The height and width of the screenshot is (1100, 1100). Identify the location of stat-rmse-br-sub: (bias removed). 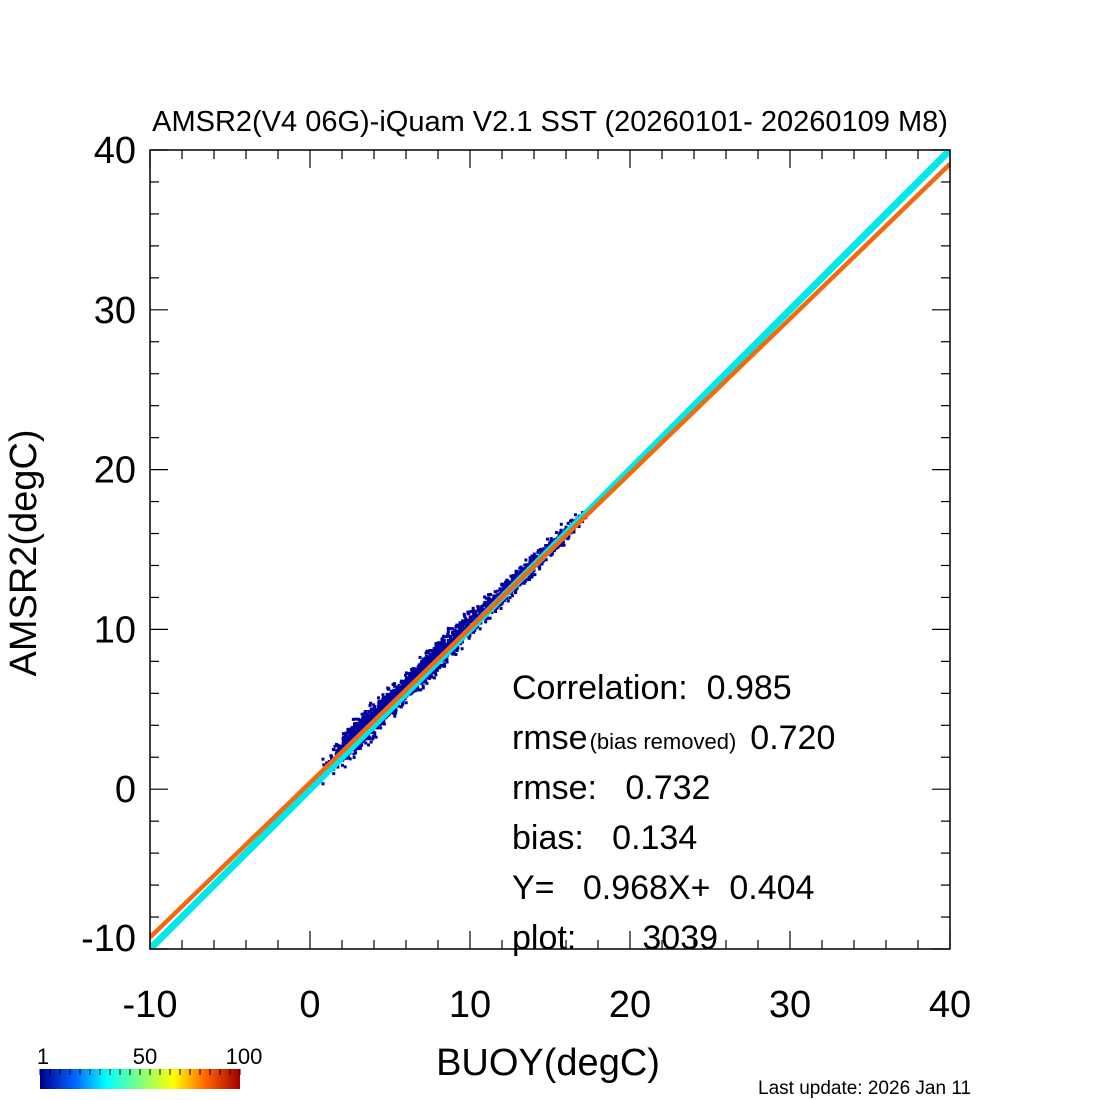
(663, 741).